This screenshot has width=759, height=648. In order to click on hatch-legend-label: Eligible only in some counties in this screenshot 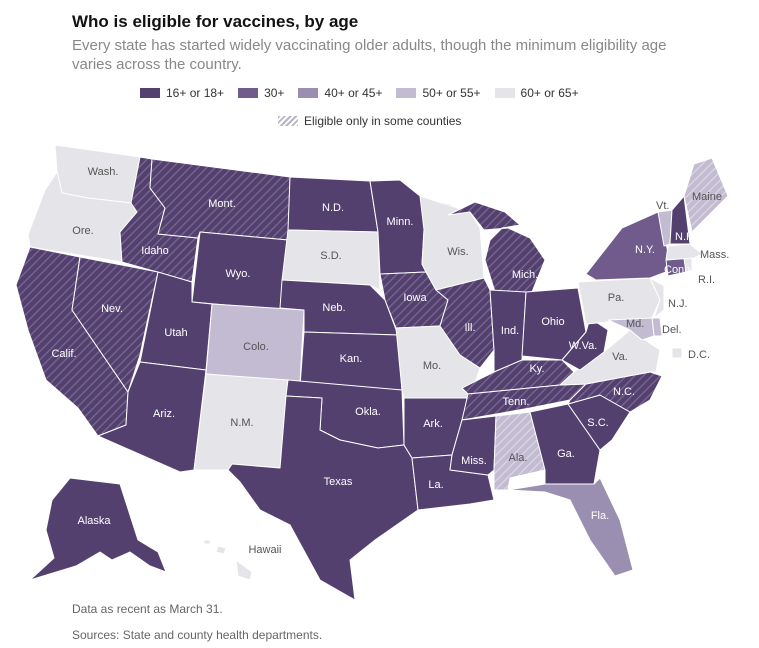, I will do `click(383, 121)`.